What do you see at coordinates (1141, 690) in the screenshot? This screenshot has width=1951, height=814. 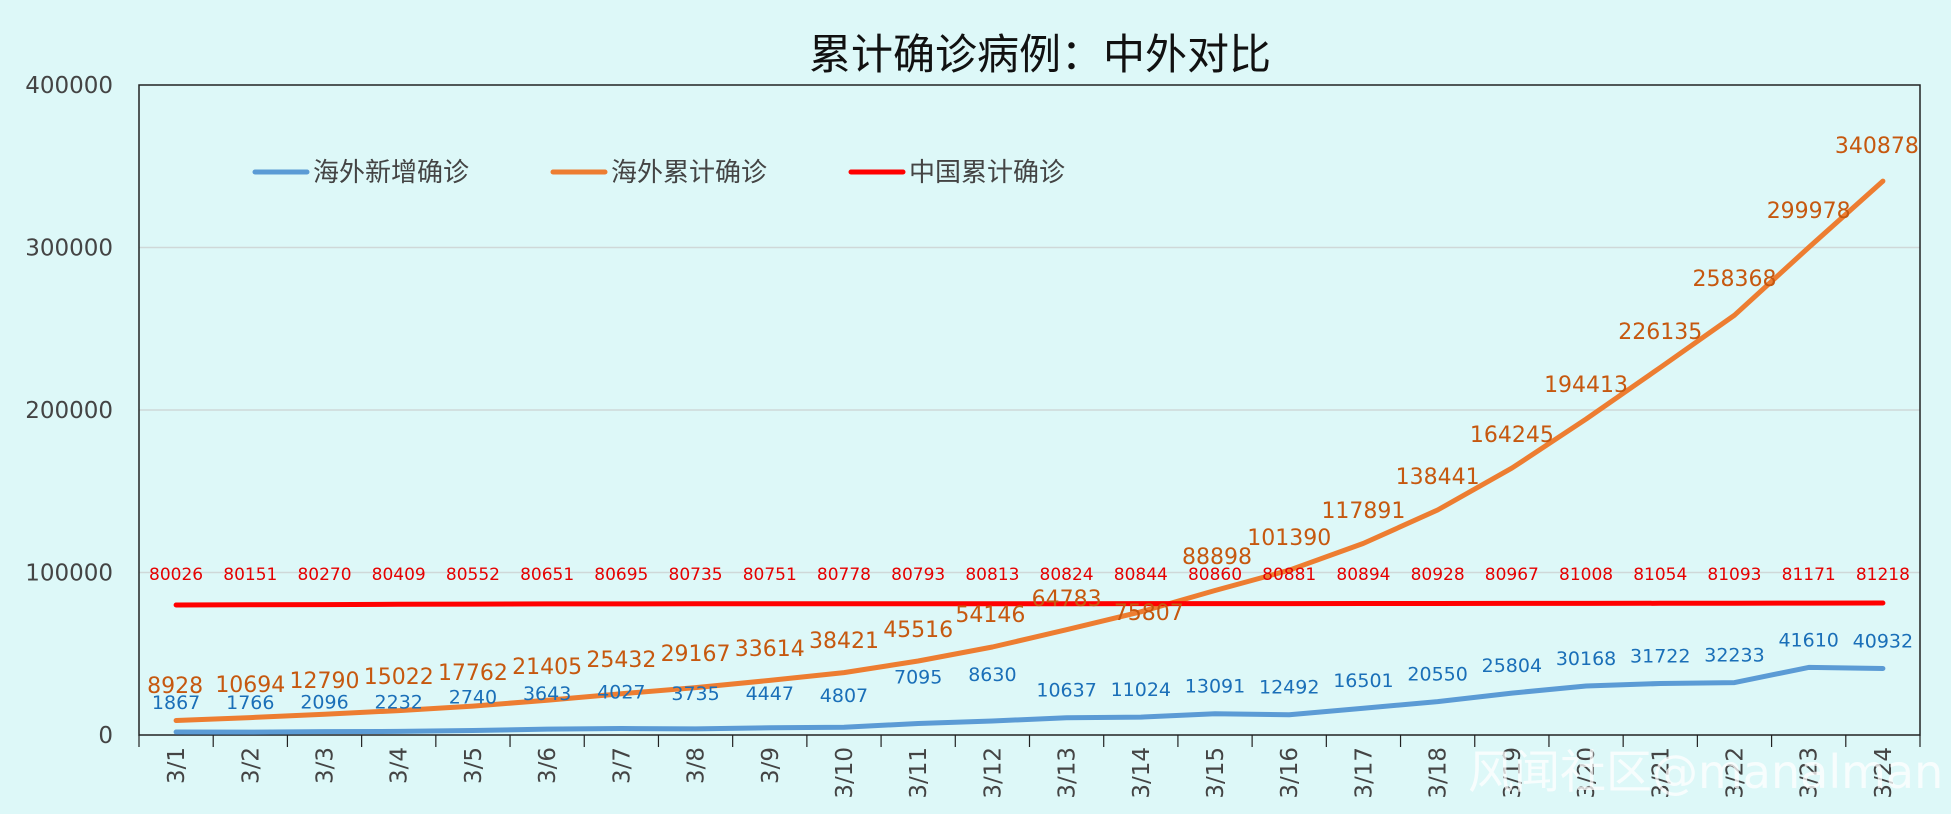 I see `data-label-new-overseas: 11024` at bounding box center [1141, 690].